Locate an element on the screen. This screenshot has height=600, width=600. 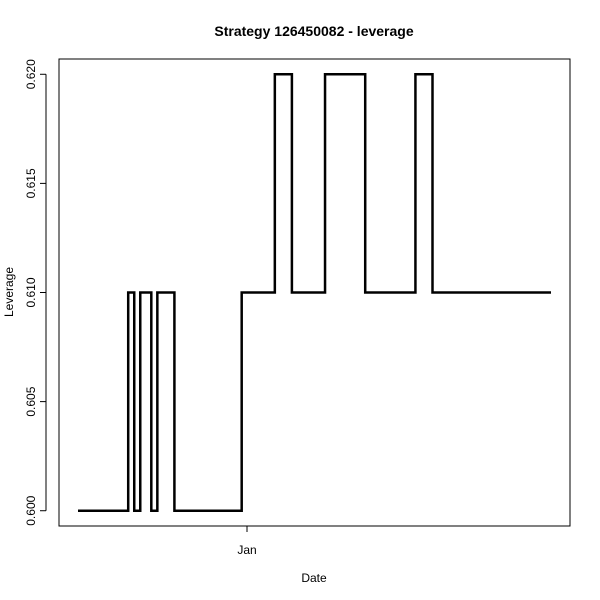
y-axis: 0.600 0.605 0.610 0.615 0.620 is located at coordinates (35, 292).